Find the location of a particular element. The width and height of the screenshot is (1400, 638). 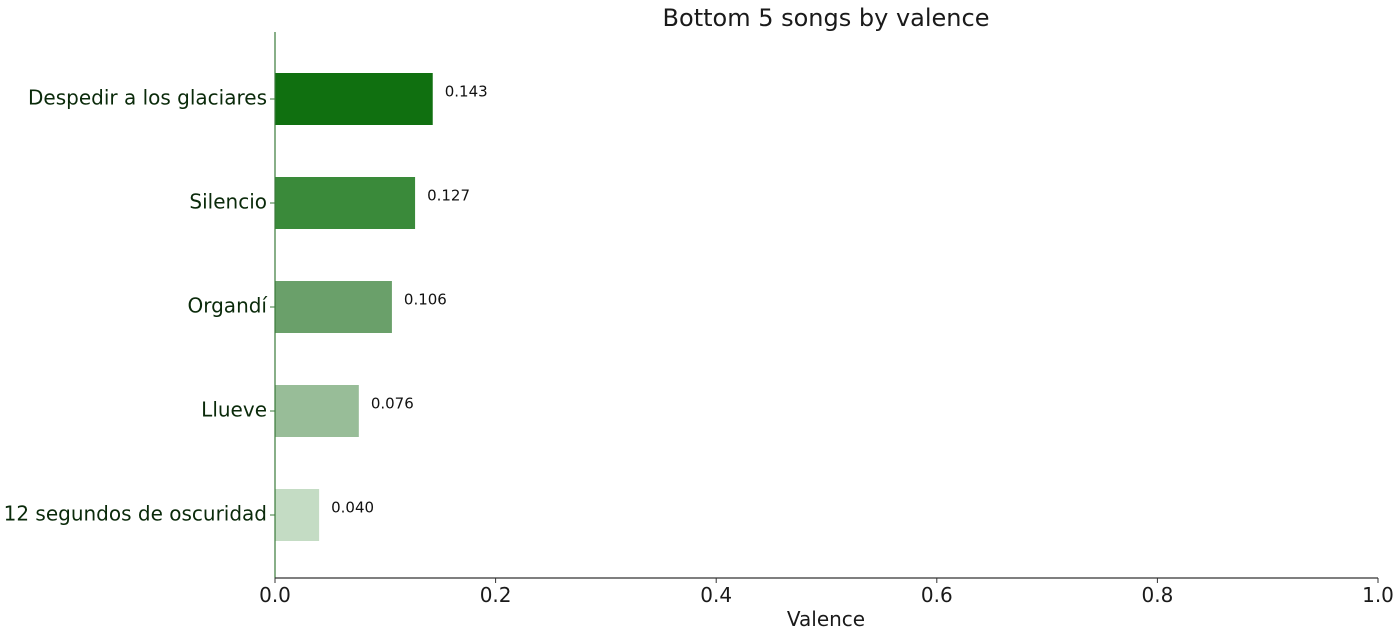

x-tick-label: 0.4 is located at coordinates (716, 595).